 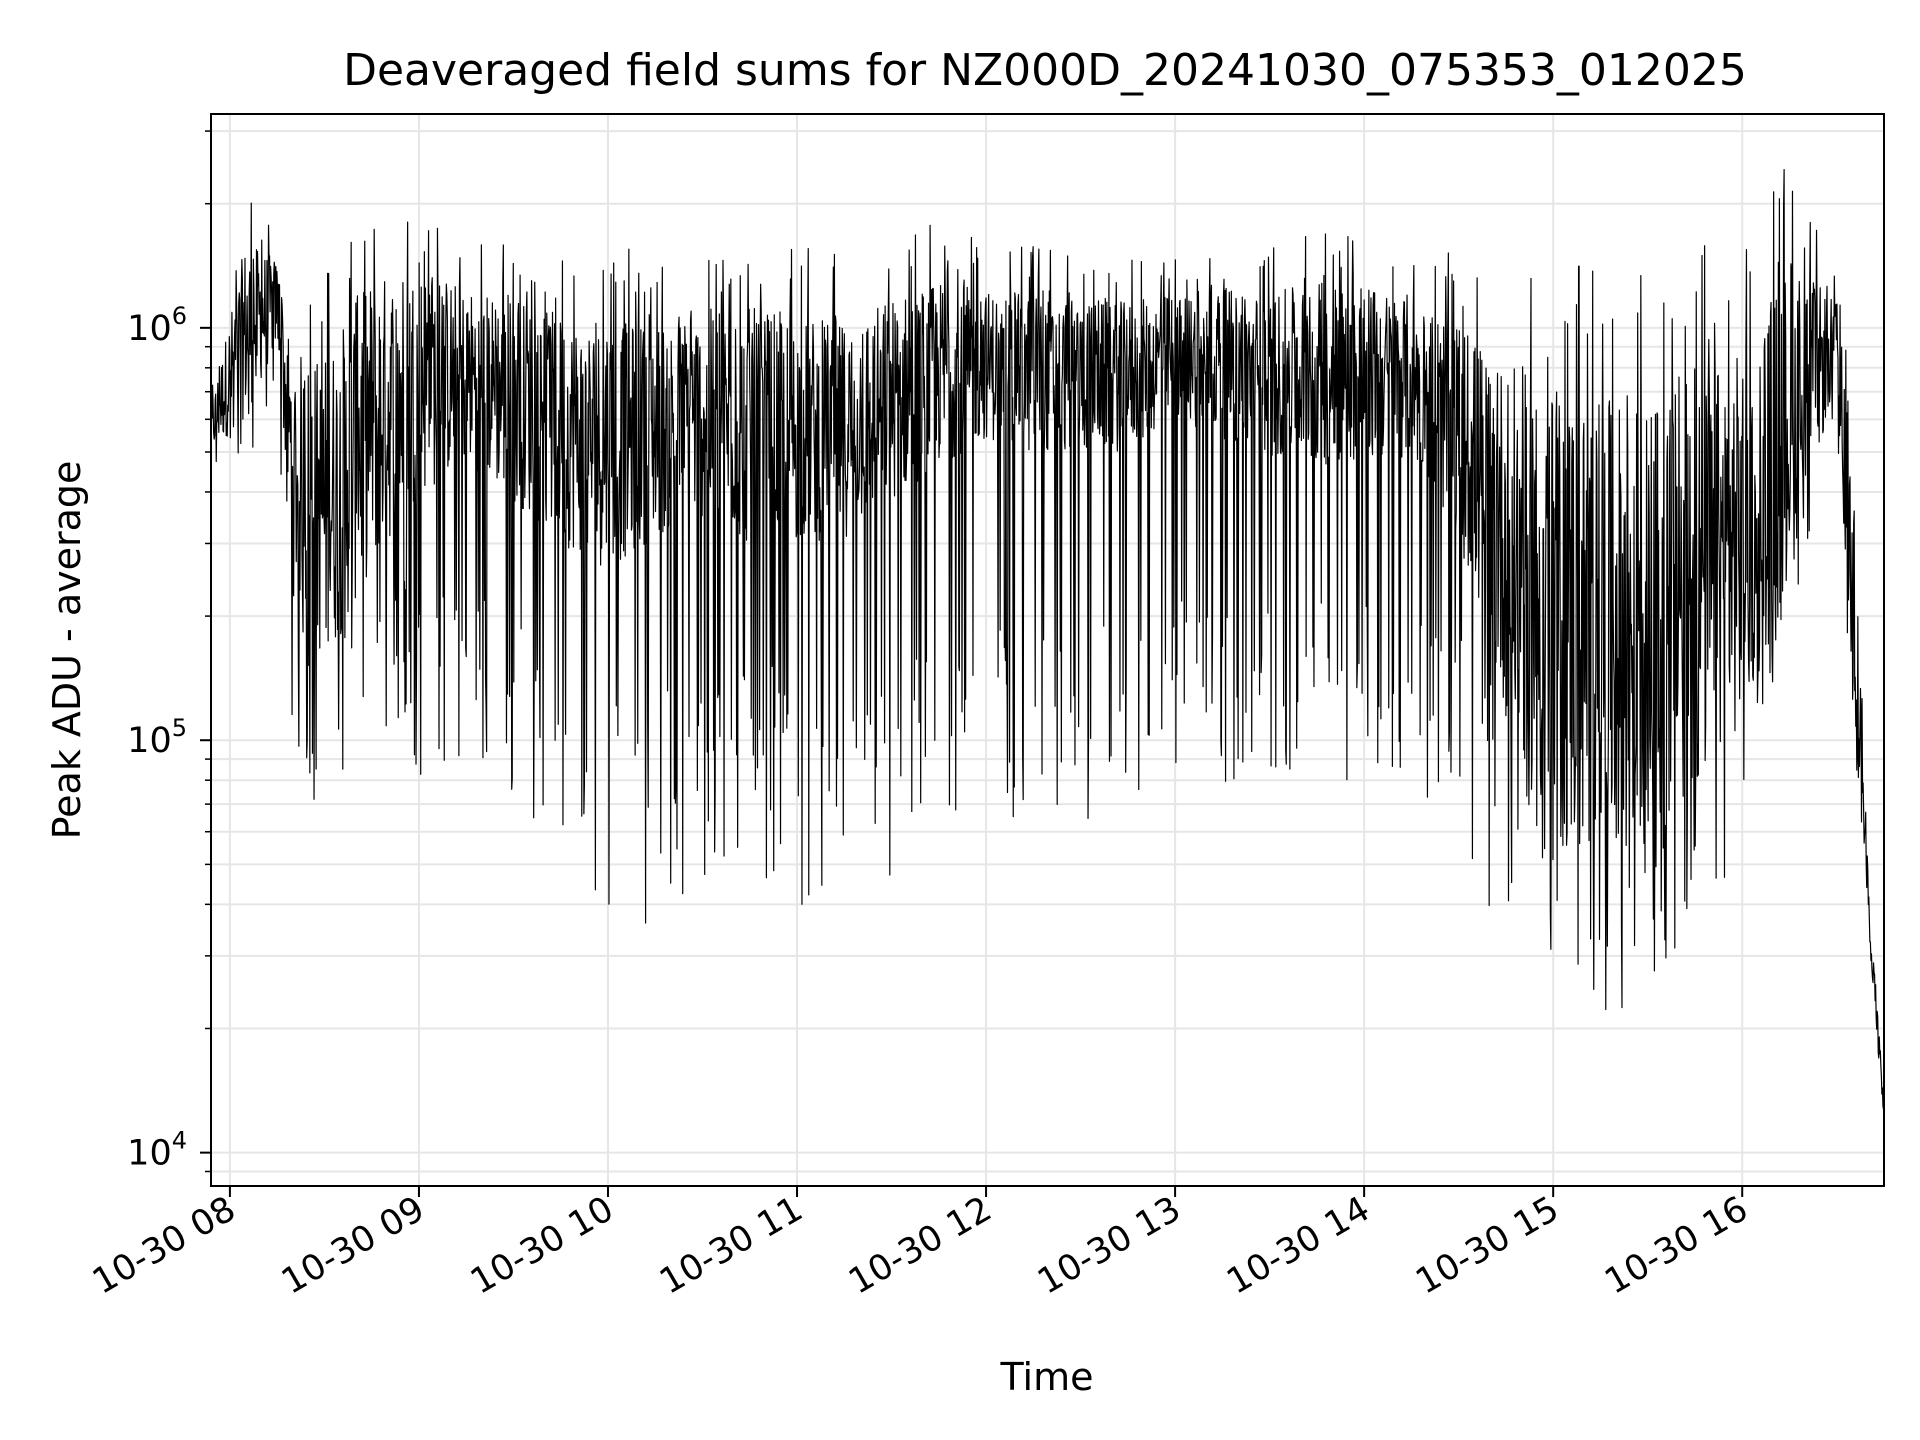 What do you see at coordinates (1047, 1377) in the screenshot?
I see `x-axis-label: Time` at bounding box center [1047, 1377].